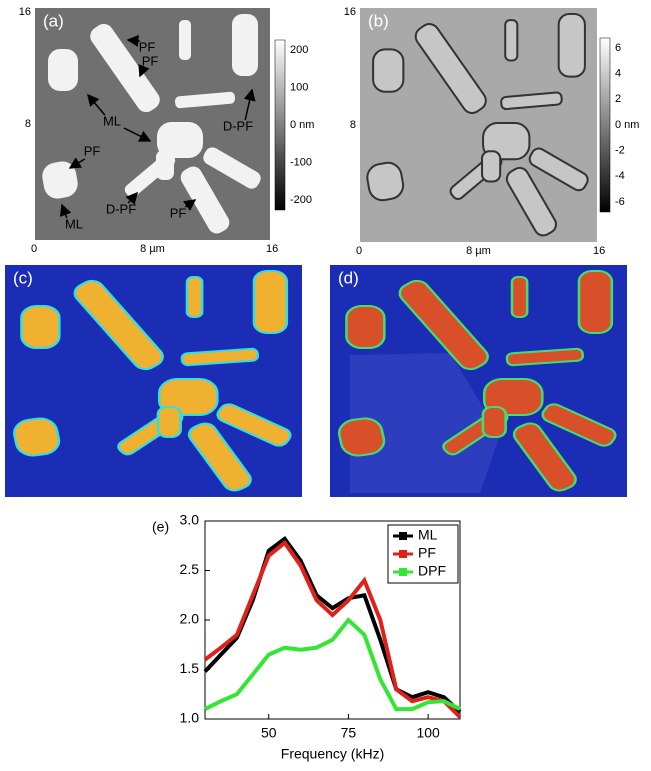 This screenshot has height=771, width=651. Describe the element at coordinates (190, 619) in the screenshot. I see `y-tick-label: 2.0` at that location.